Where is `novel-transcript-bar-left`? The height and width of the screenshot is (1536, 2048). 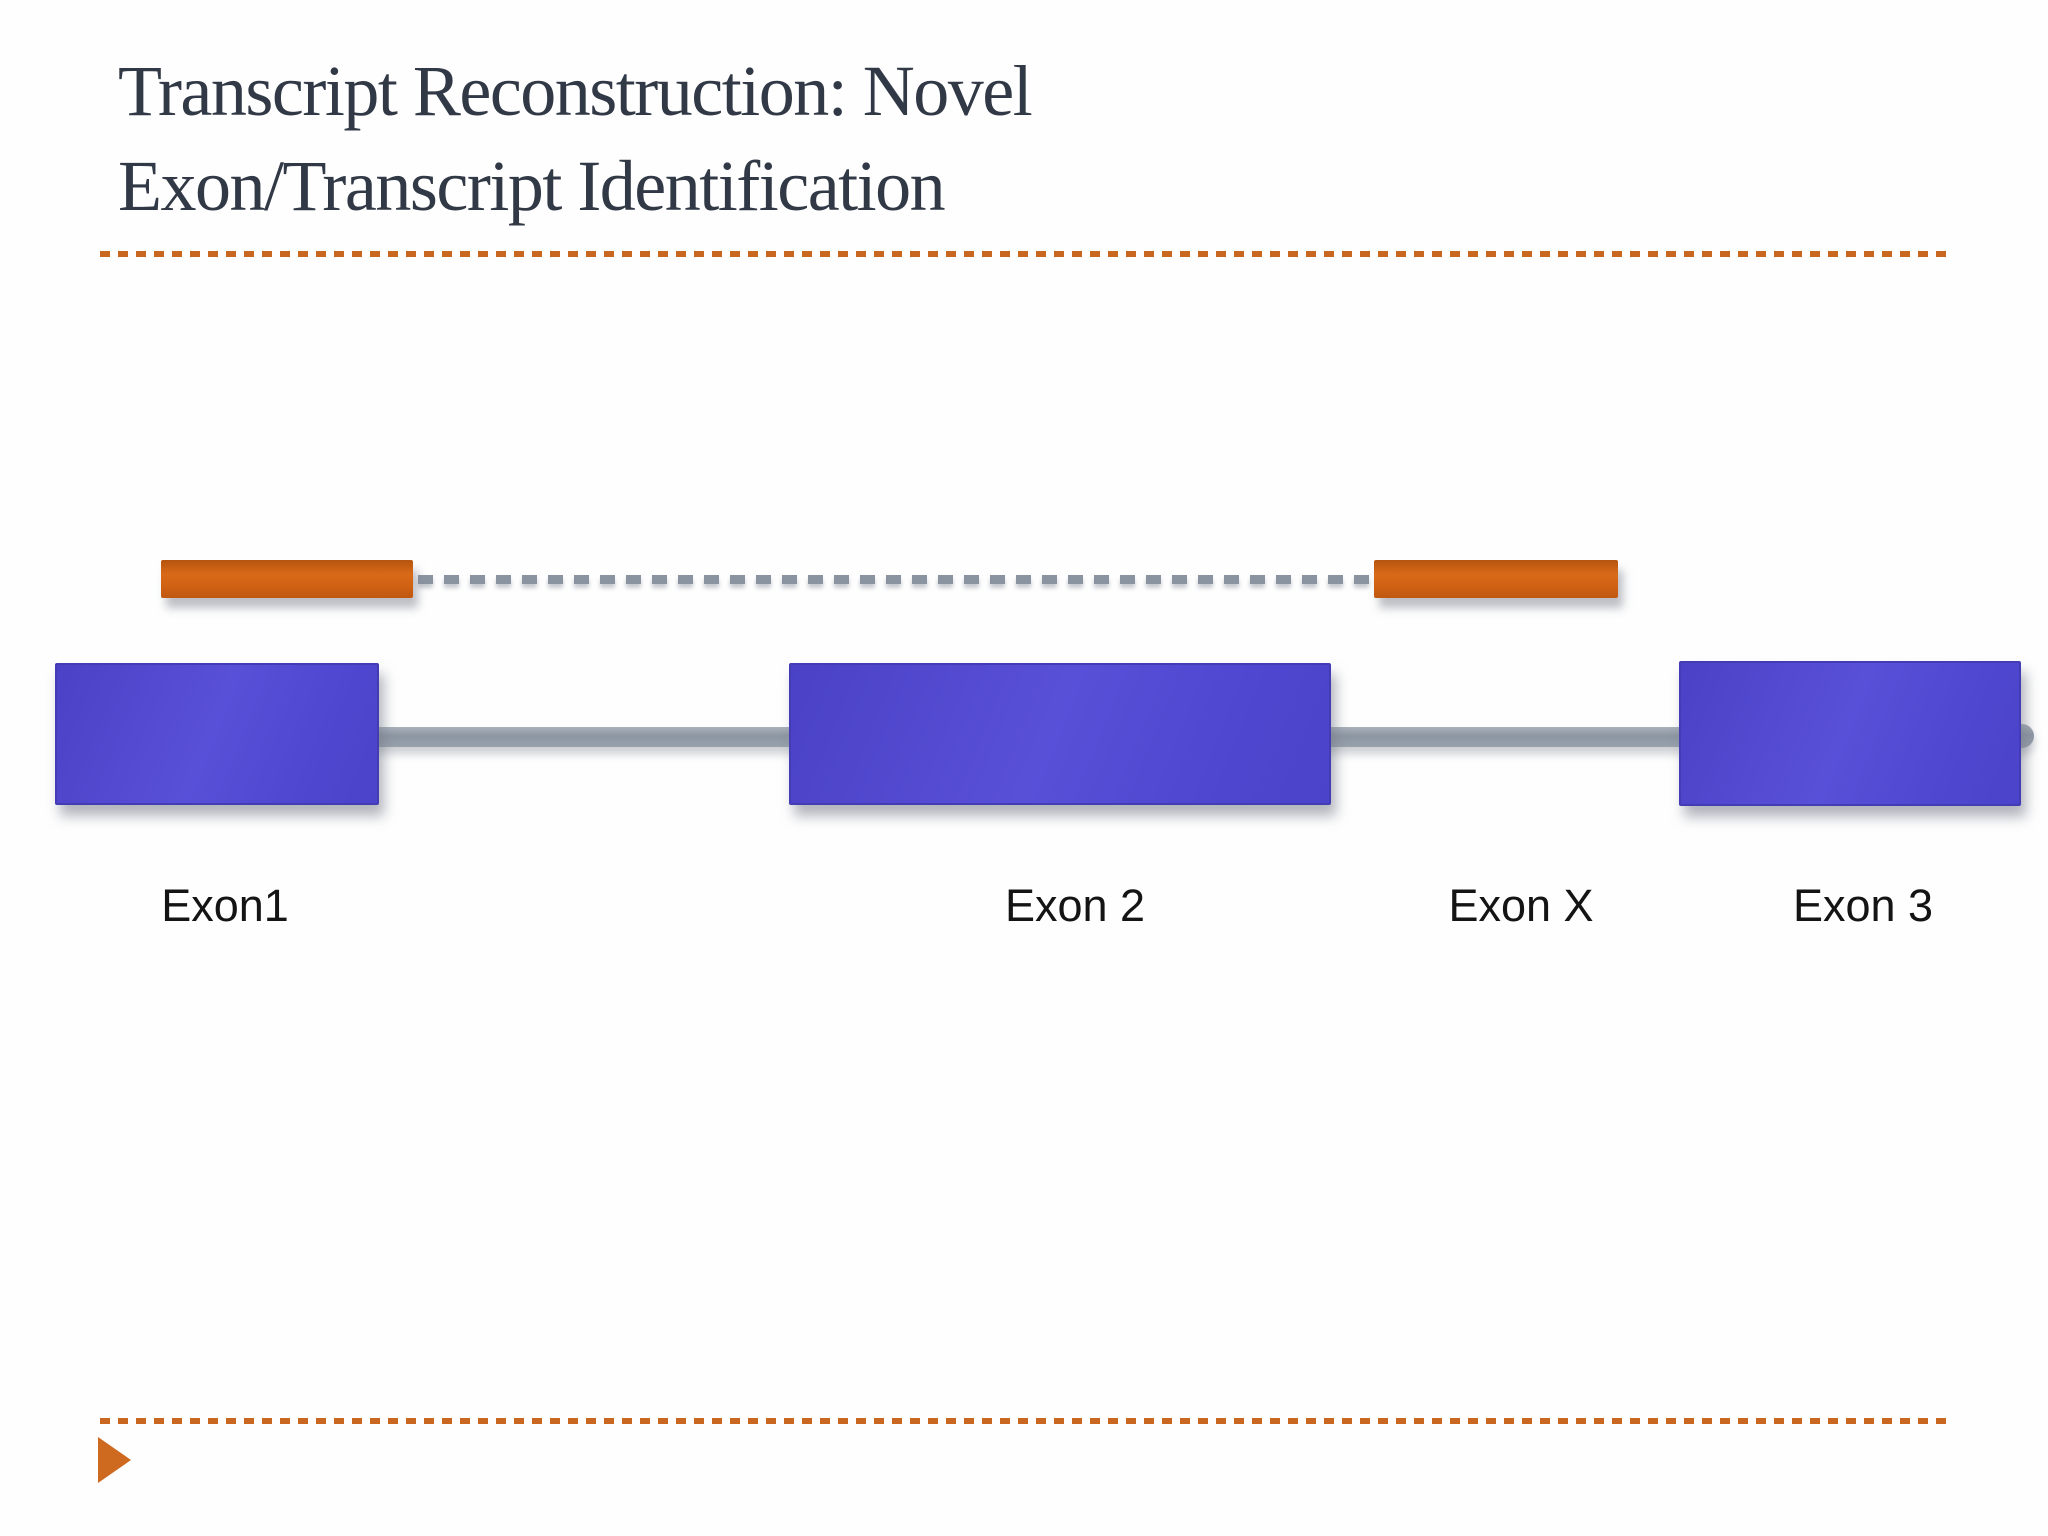 novel-transcript-bar-left is located at coordinates (287, 579).